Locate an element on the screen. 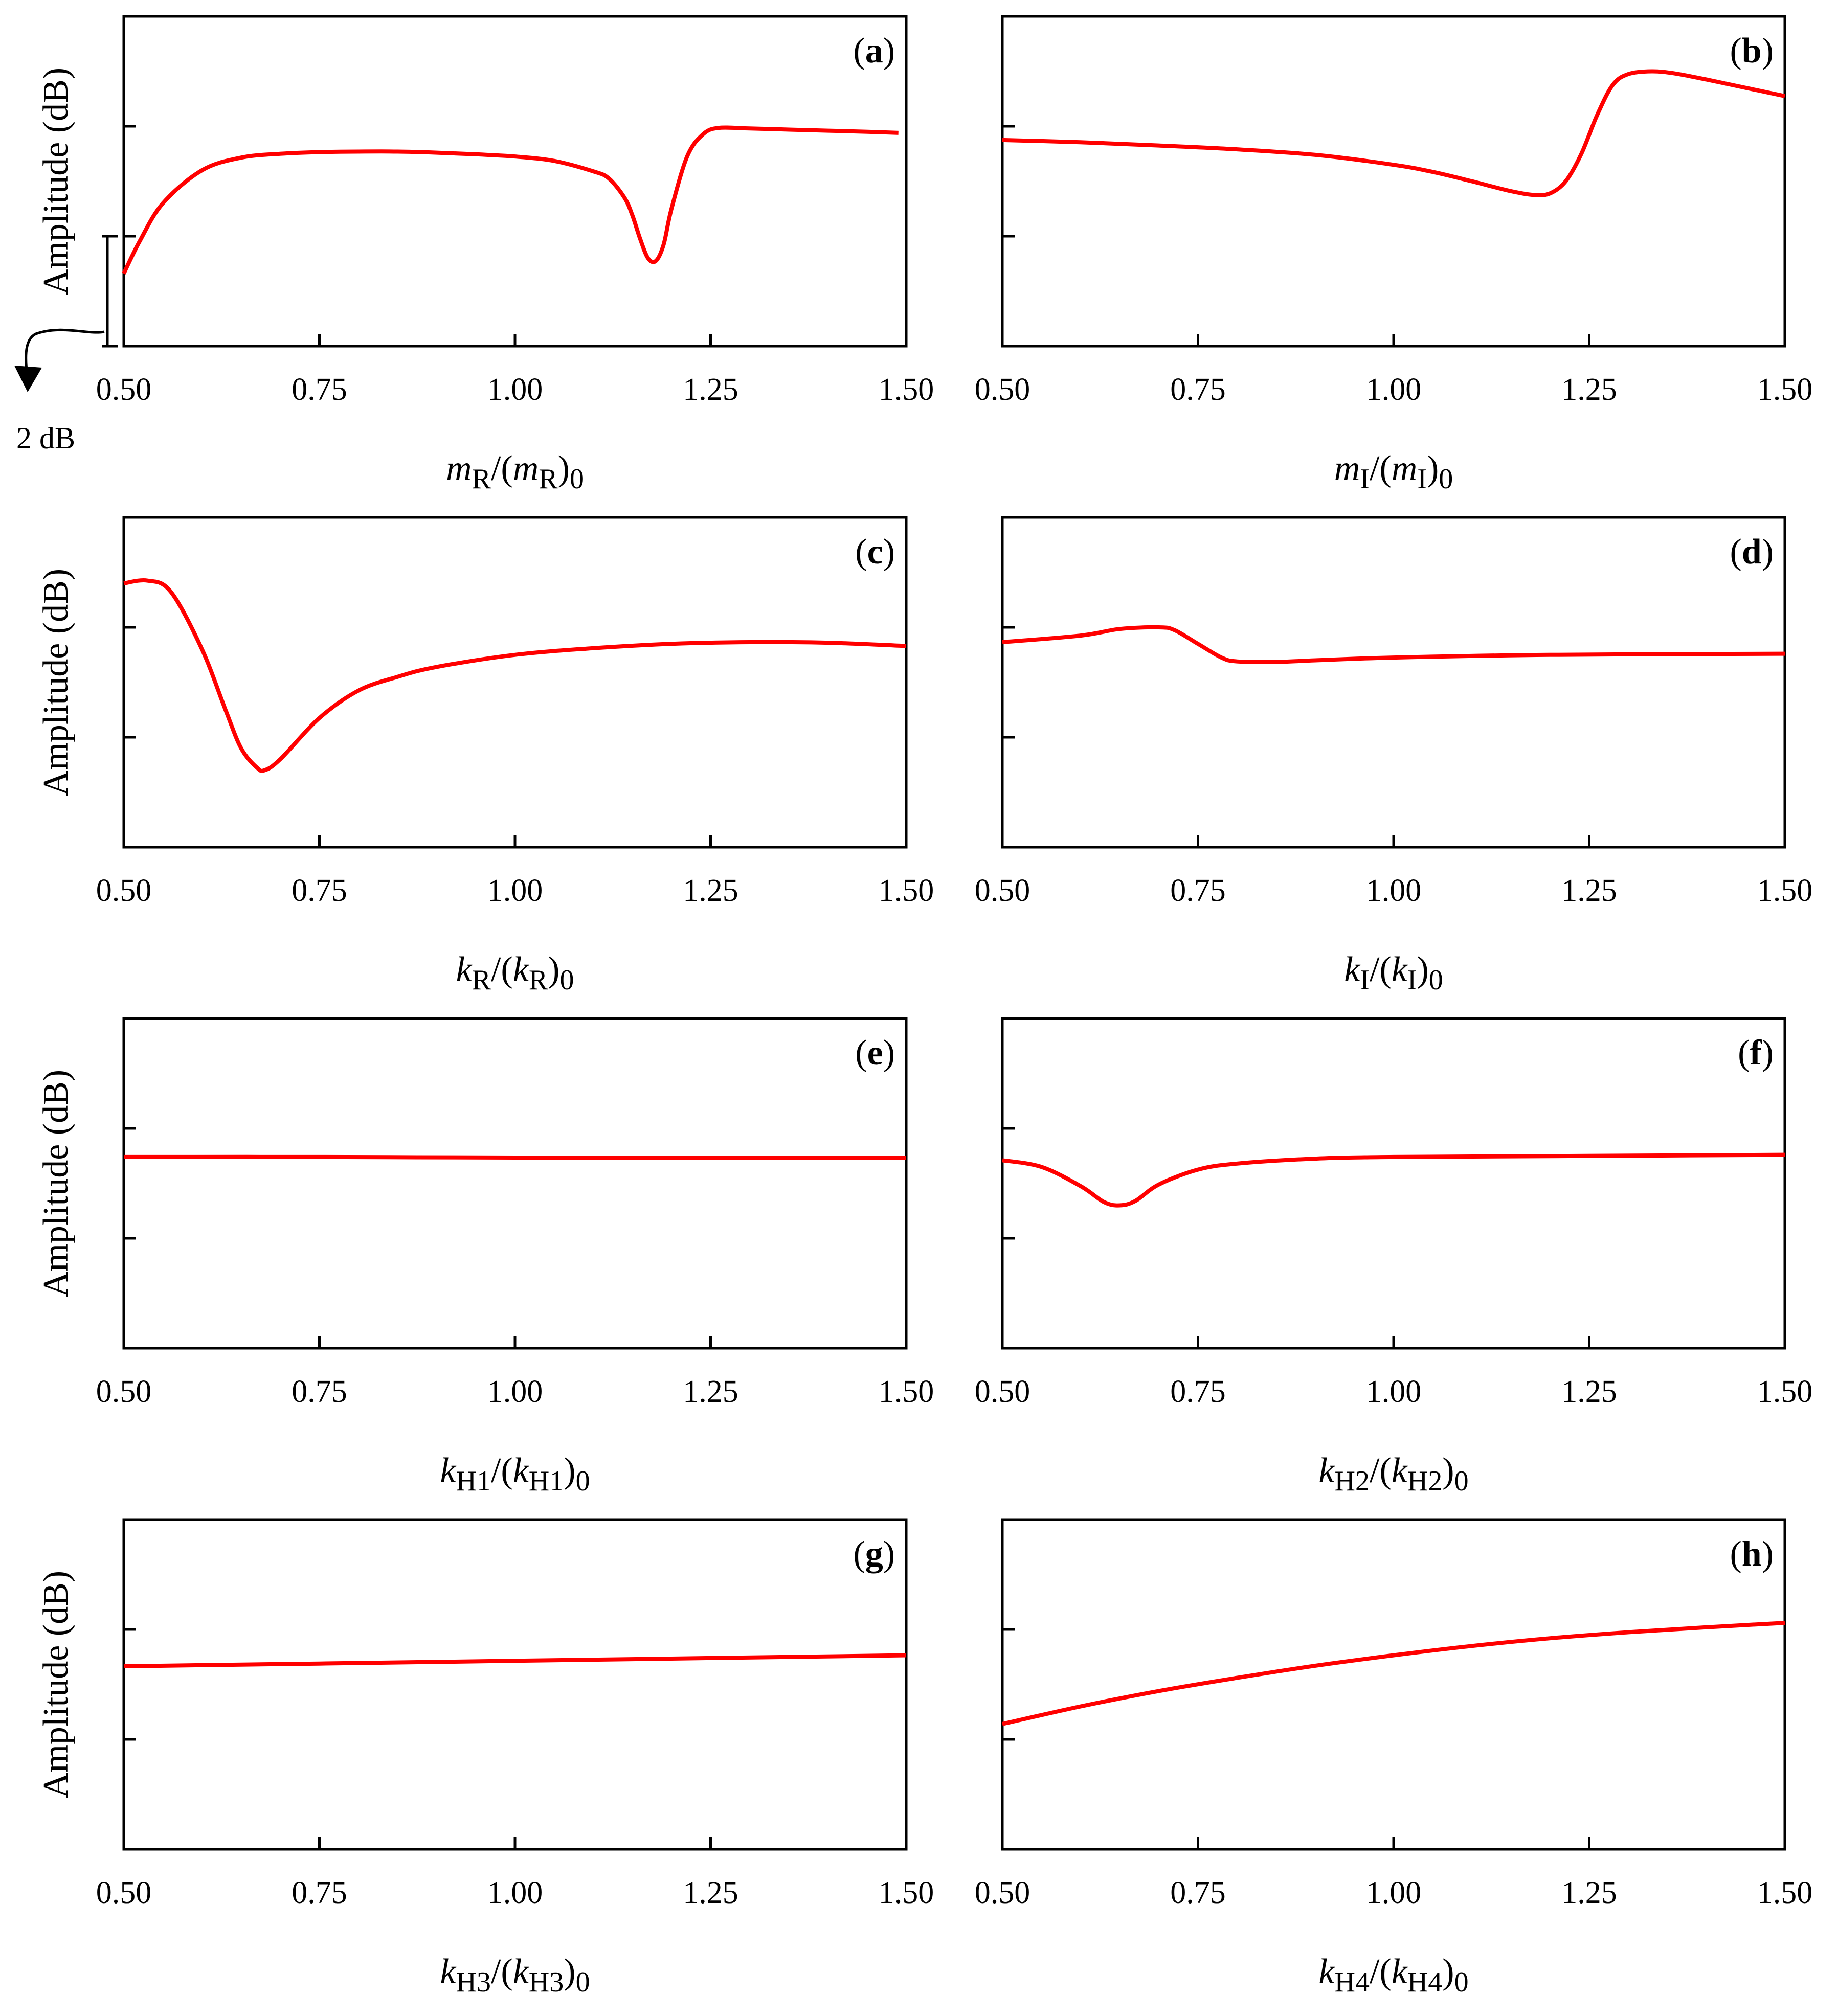  chart-panel-f: 0.50 0.75 1.00 1.25 1.50 kH2/(kH2)0 (f) is located at coordinates (1394, 1257).